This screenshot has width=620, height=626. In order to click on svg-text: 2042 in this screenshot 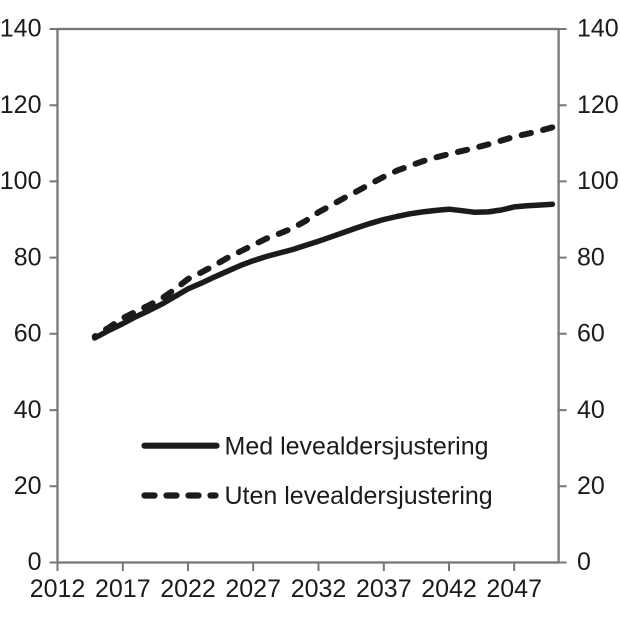, I will do `click(449, 589)`.